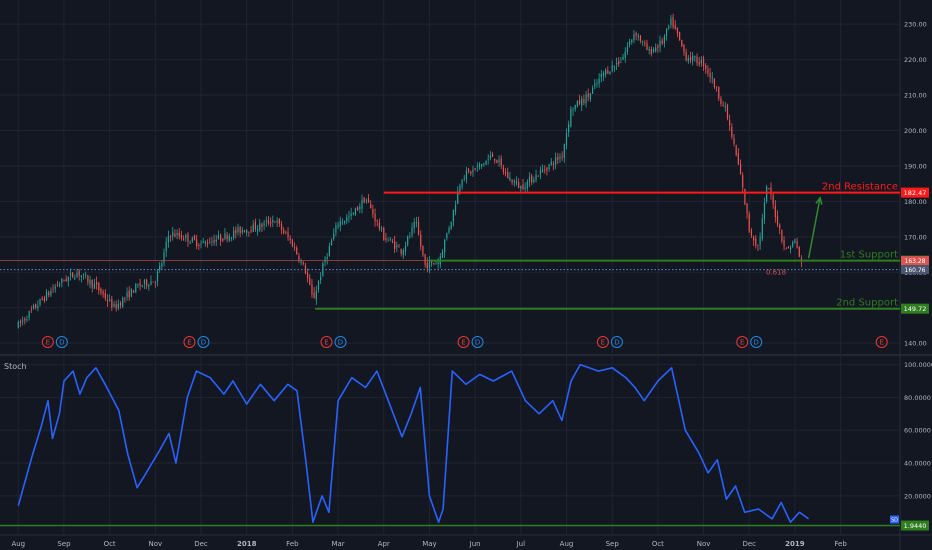  Describe the element at coordinates (867, 303) in the screenshot. I see `level-label: 2nd Support` at that location.